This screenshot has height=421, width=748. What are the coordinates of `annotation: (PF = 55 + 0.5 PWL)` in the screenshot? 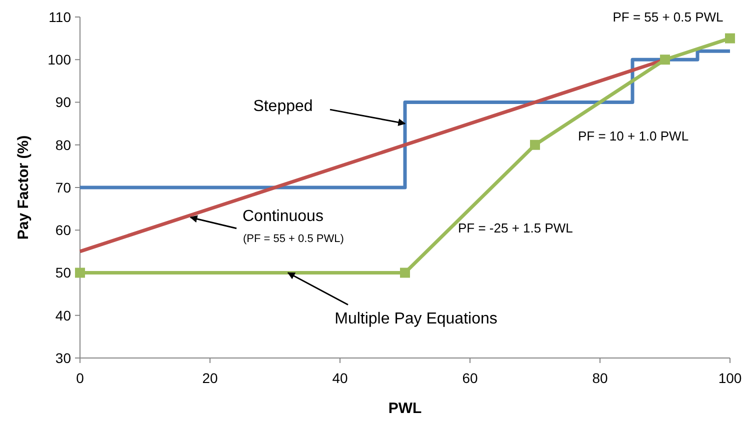 It's located at (293, 238).